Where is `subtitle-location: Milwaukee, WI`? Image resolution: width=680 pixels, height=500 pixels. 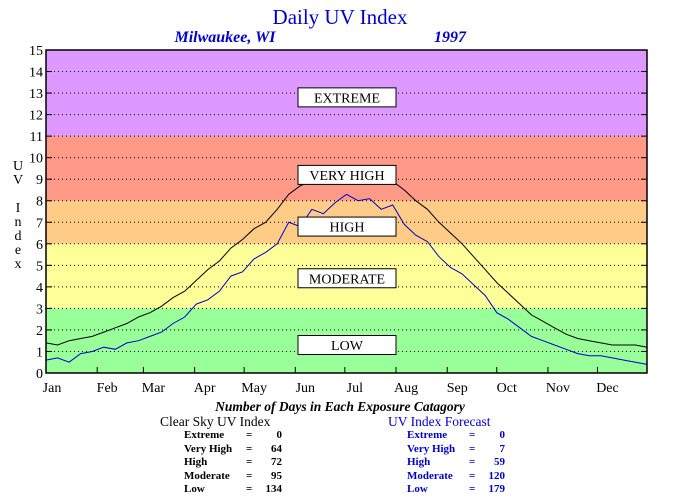
subtitle-location: Milwaukee, WI is located at coordinates (224, 37).